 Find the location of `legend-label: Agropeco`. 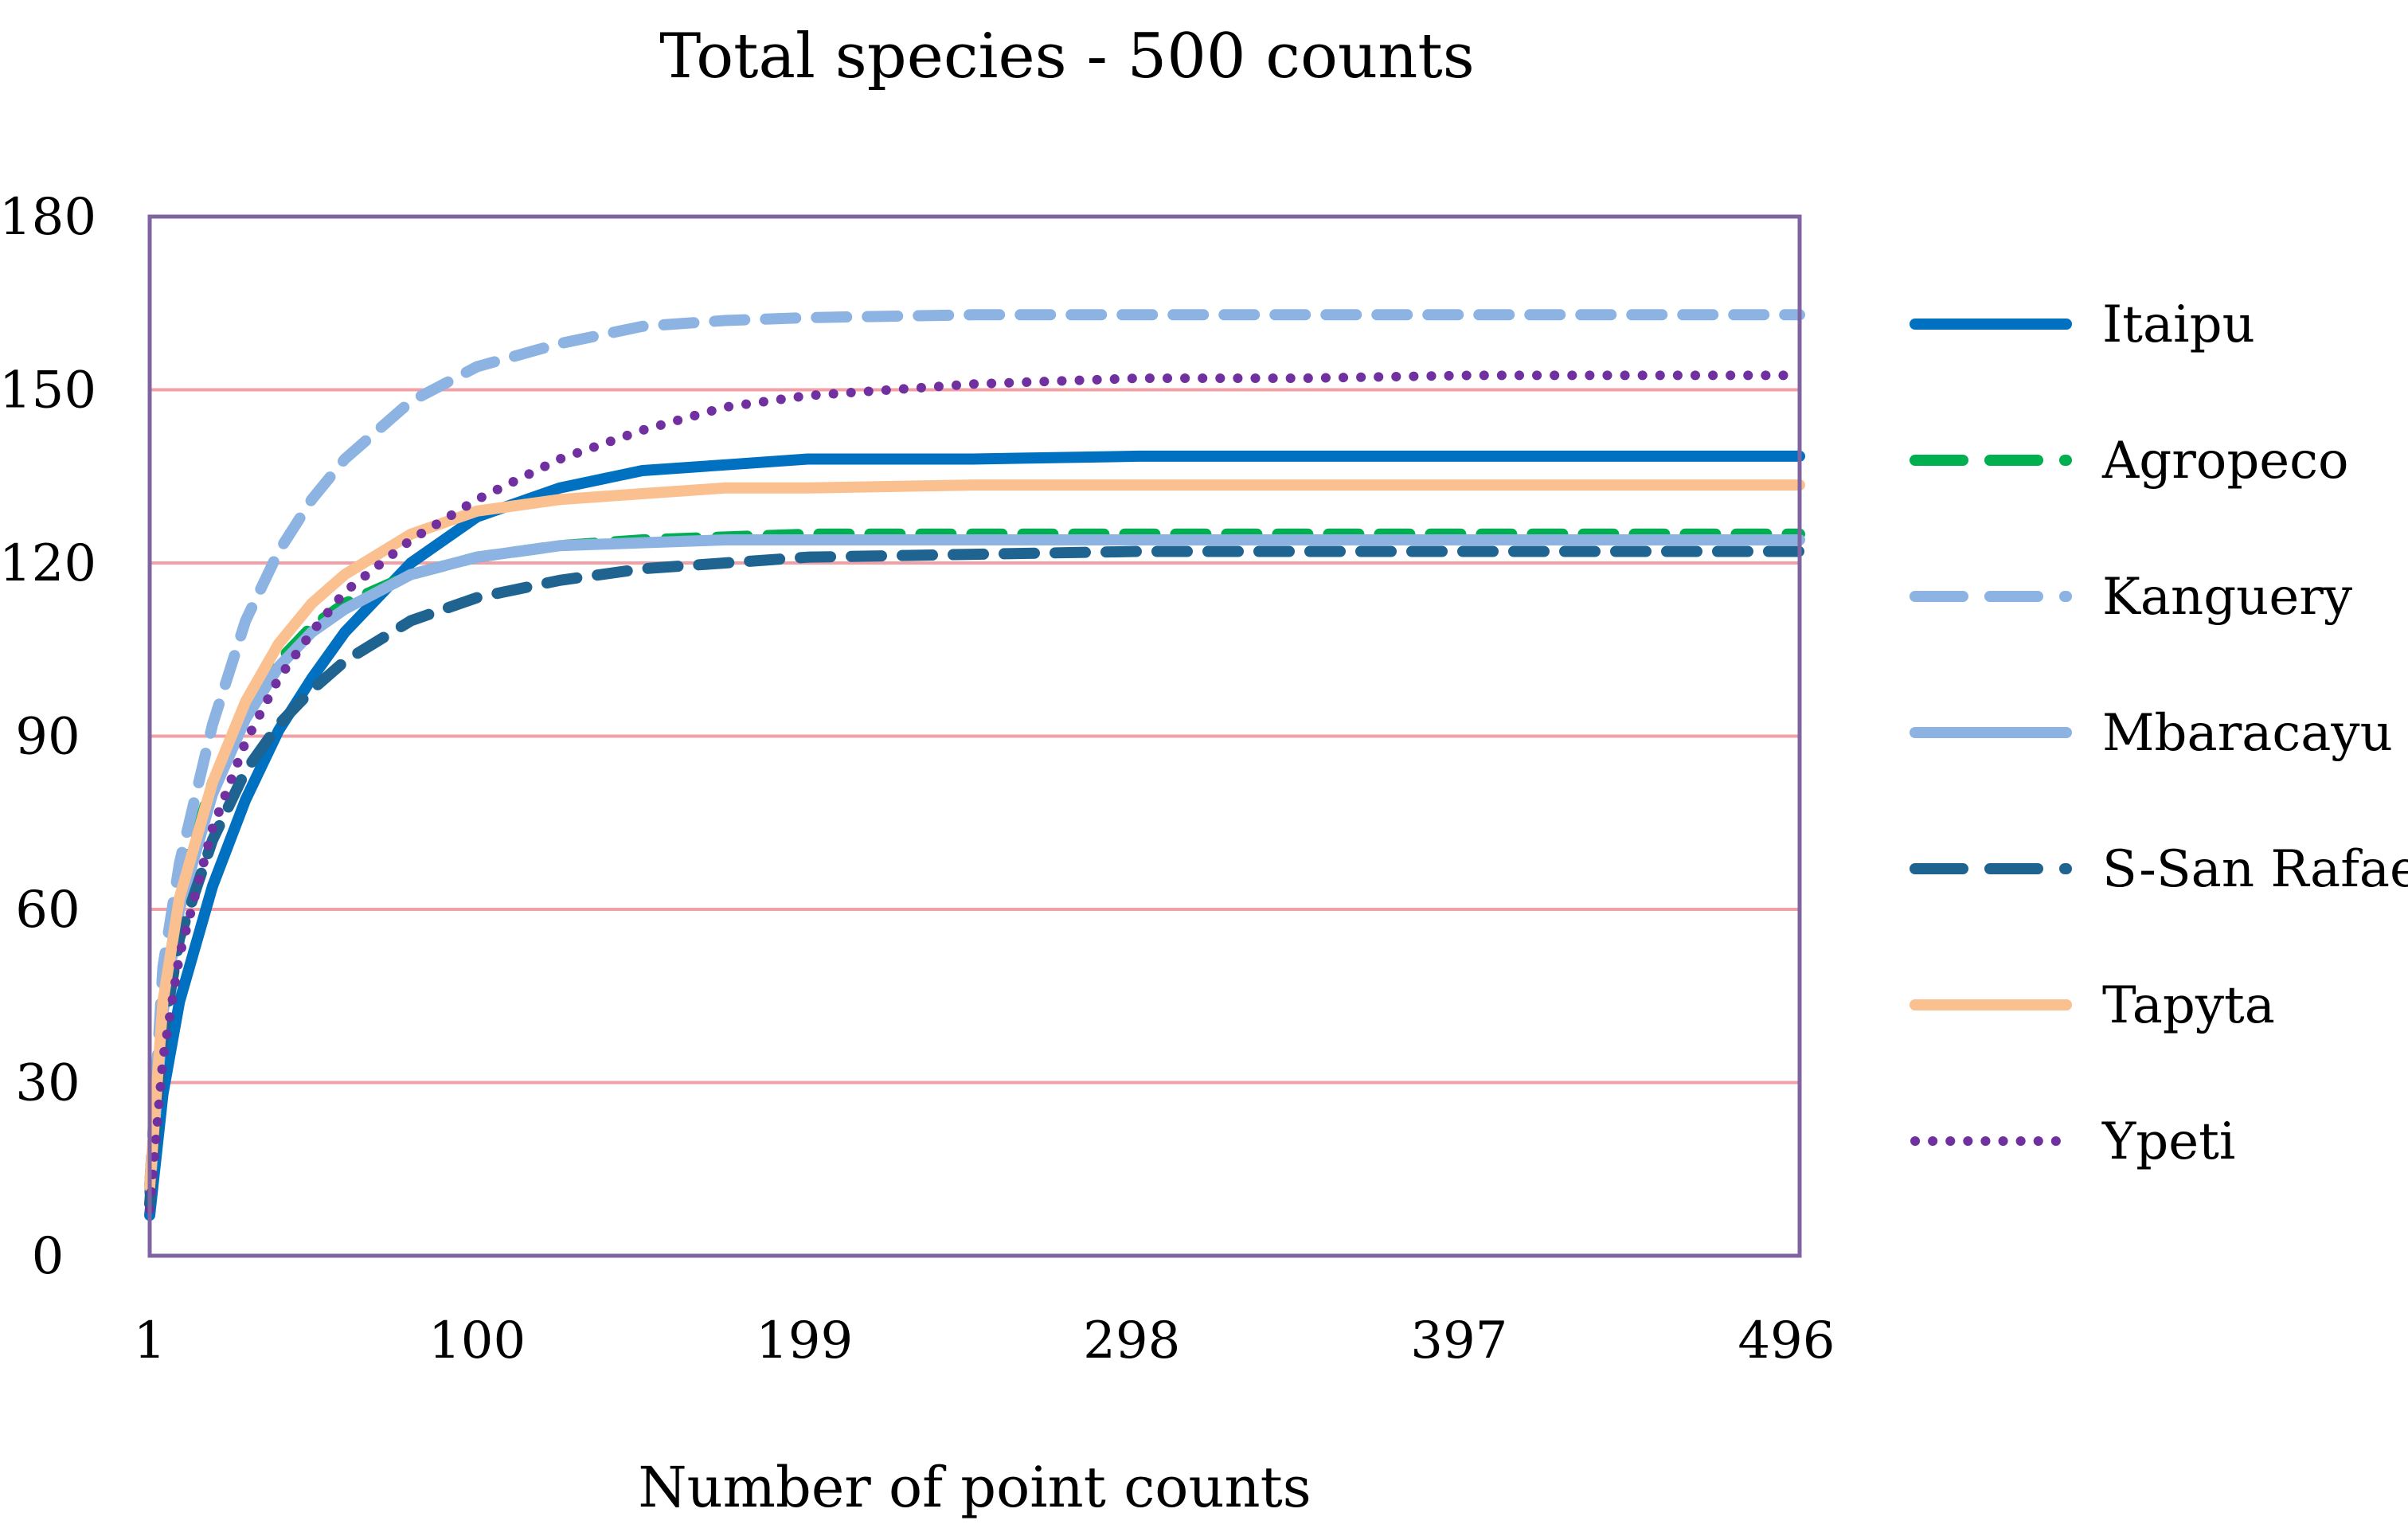

legend-label: Agropeco is located at coordinates (2225, 461).